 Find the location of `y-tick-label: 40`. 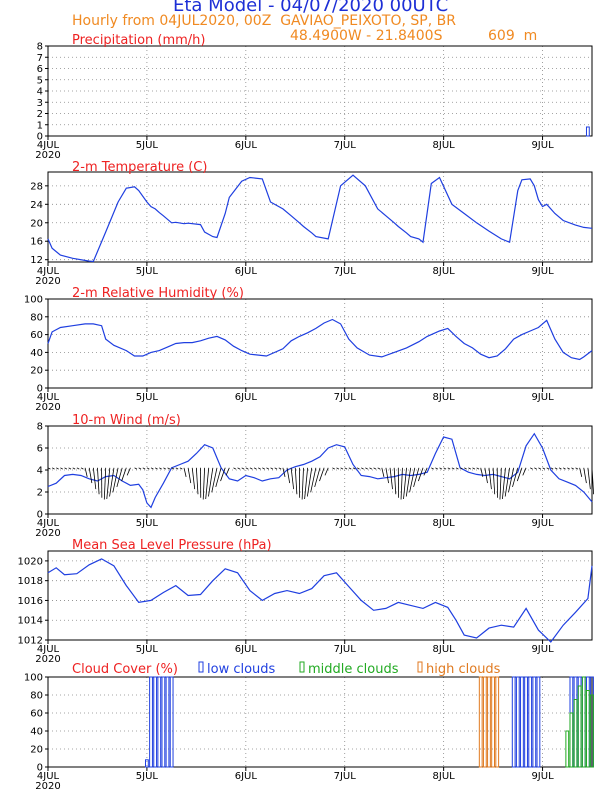

y-tick-label: 40 is located at coordinates (36, 353).